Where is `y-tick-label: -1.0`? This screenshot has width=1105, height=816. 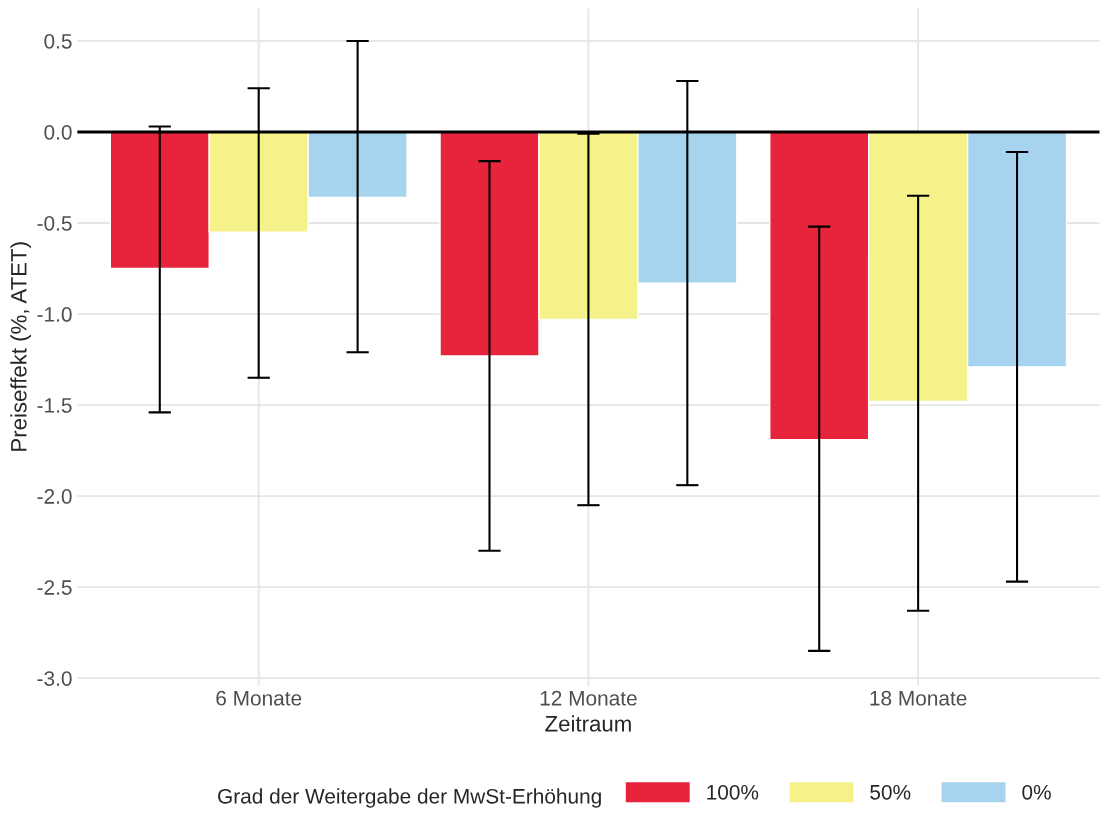 y-tick-label: -1.0 is located at coordinates (54, 314).